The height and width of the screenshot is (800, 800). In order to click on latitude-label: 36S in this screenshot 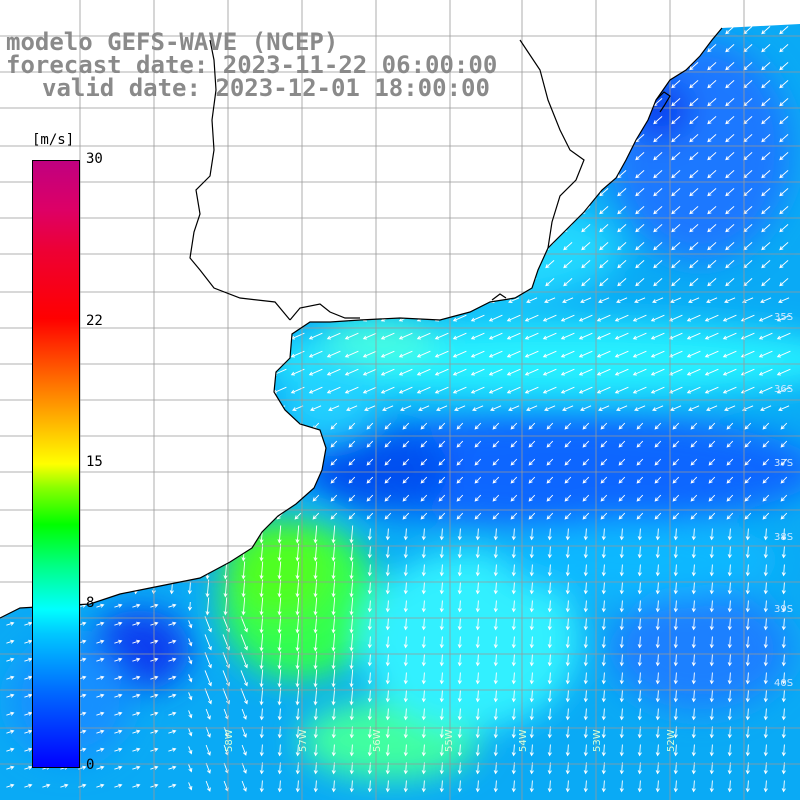, I will do `click(783, 389)`.